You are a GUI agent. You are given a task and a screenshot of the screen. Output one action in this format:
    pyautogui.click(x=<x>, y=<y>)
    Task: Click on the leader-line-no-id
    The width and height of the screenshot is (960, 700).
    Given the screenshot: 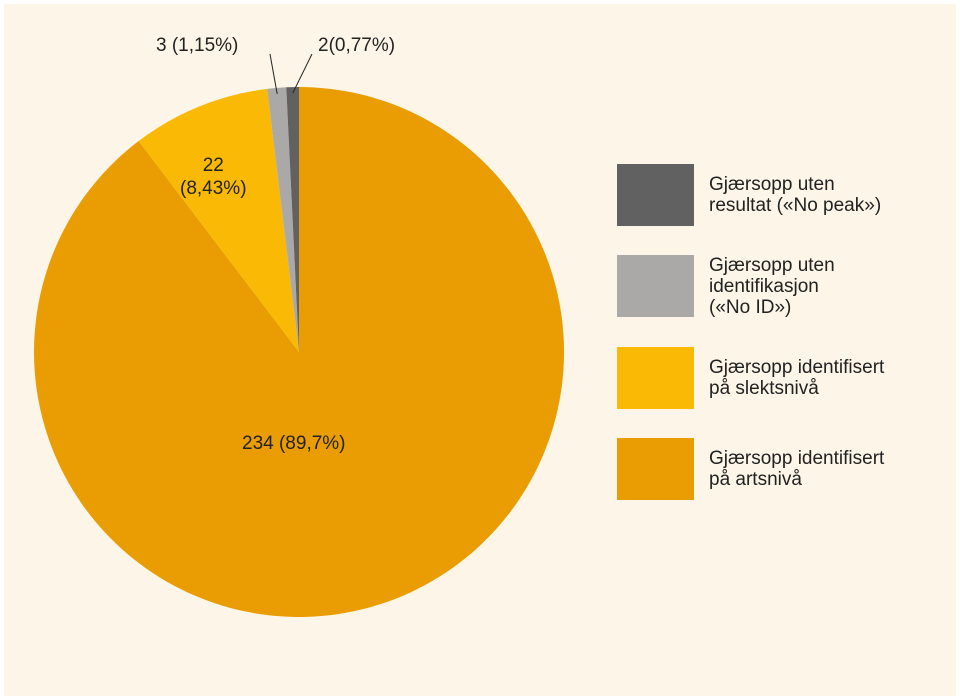 What is the action you would take?
    pyautogui.click(x=273, y=74)
    